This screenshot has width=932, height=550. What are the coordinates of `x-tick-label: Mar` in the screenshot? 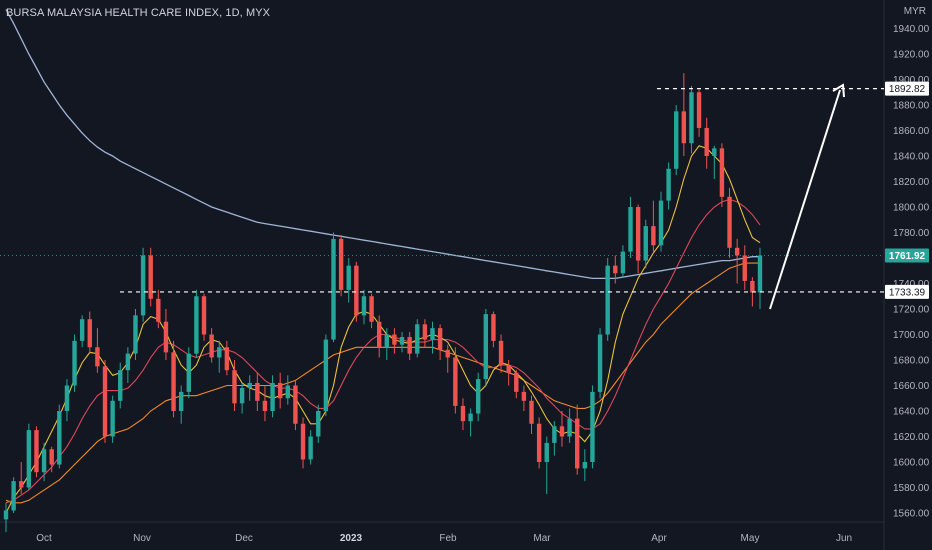 It's located at (542, 538).